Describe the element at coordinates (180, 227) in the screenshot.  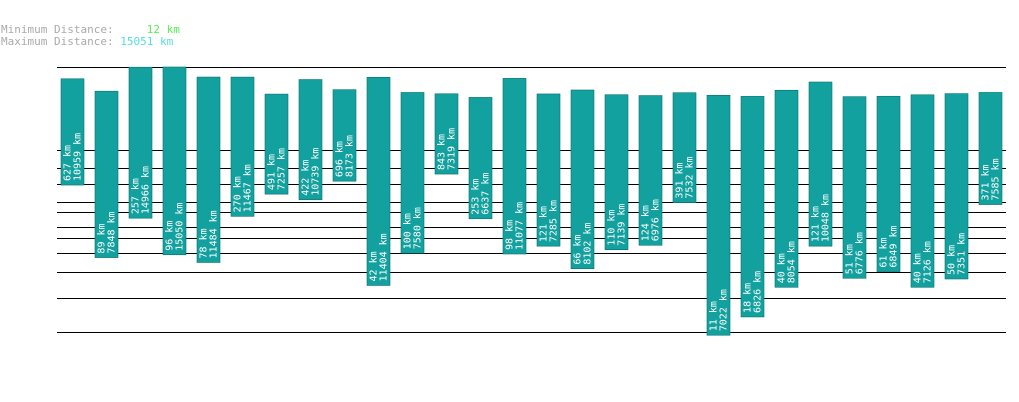
I see `bar-max-label: 15050 km` at that location.